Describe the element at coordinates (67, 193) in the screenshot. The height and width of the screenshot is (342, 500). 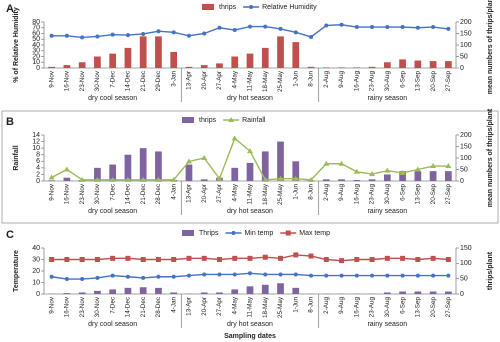
I see `x-tick-label: 16-Nov` at that location.